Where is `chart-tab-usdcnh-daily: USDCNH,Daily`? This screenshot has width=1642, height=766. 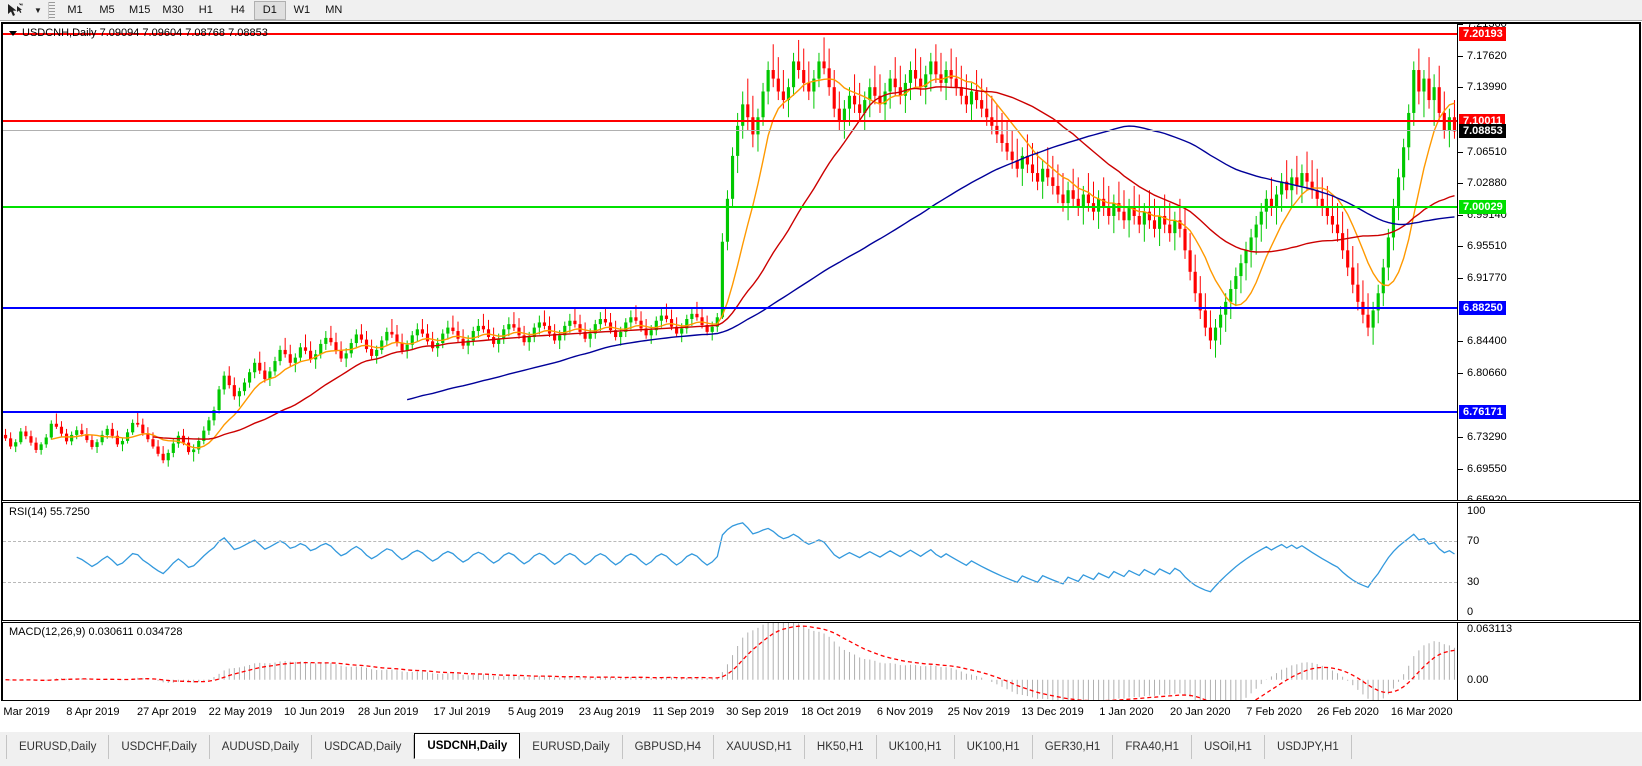 chart-tab-usdcnh-daily: USDCNH,Daily is located at coordinates (467, 746).